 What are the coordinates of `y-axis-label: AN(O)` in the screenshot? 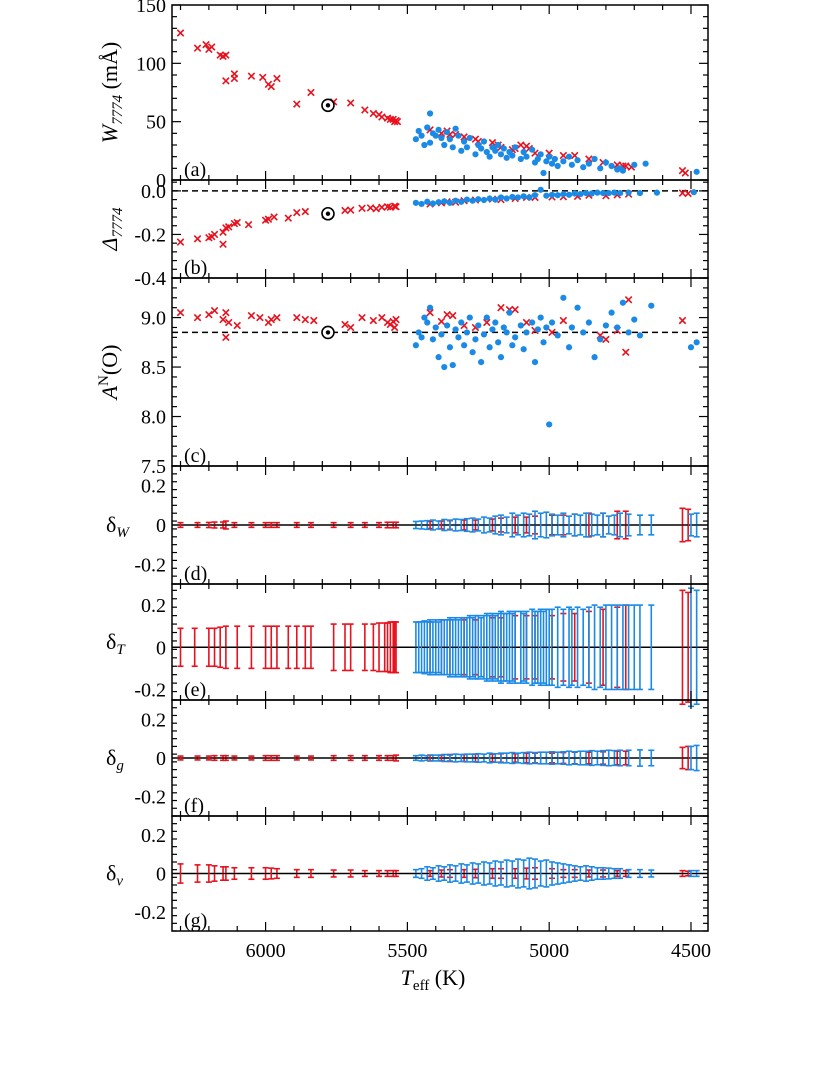 It's located at (109, 373).